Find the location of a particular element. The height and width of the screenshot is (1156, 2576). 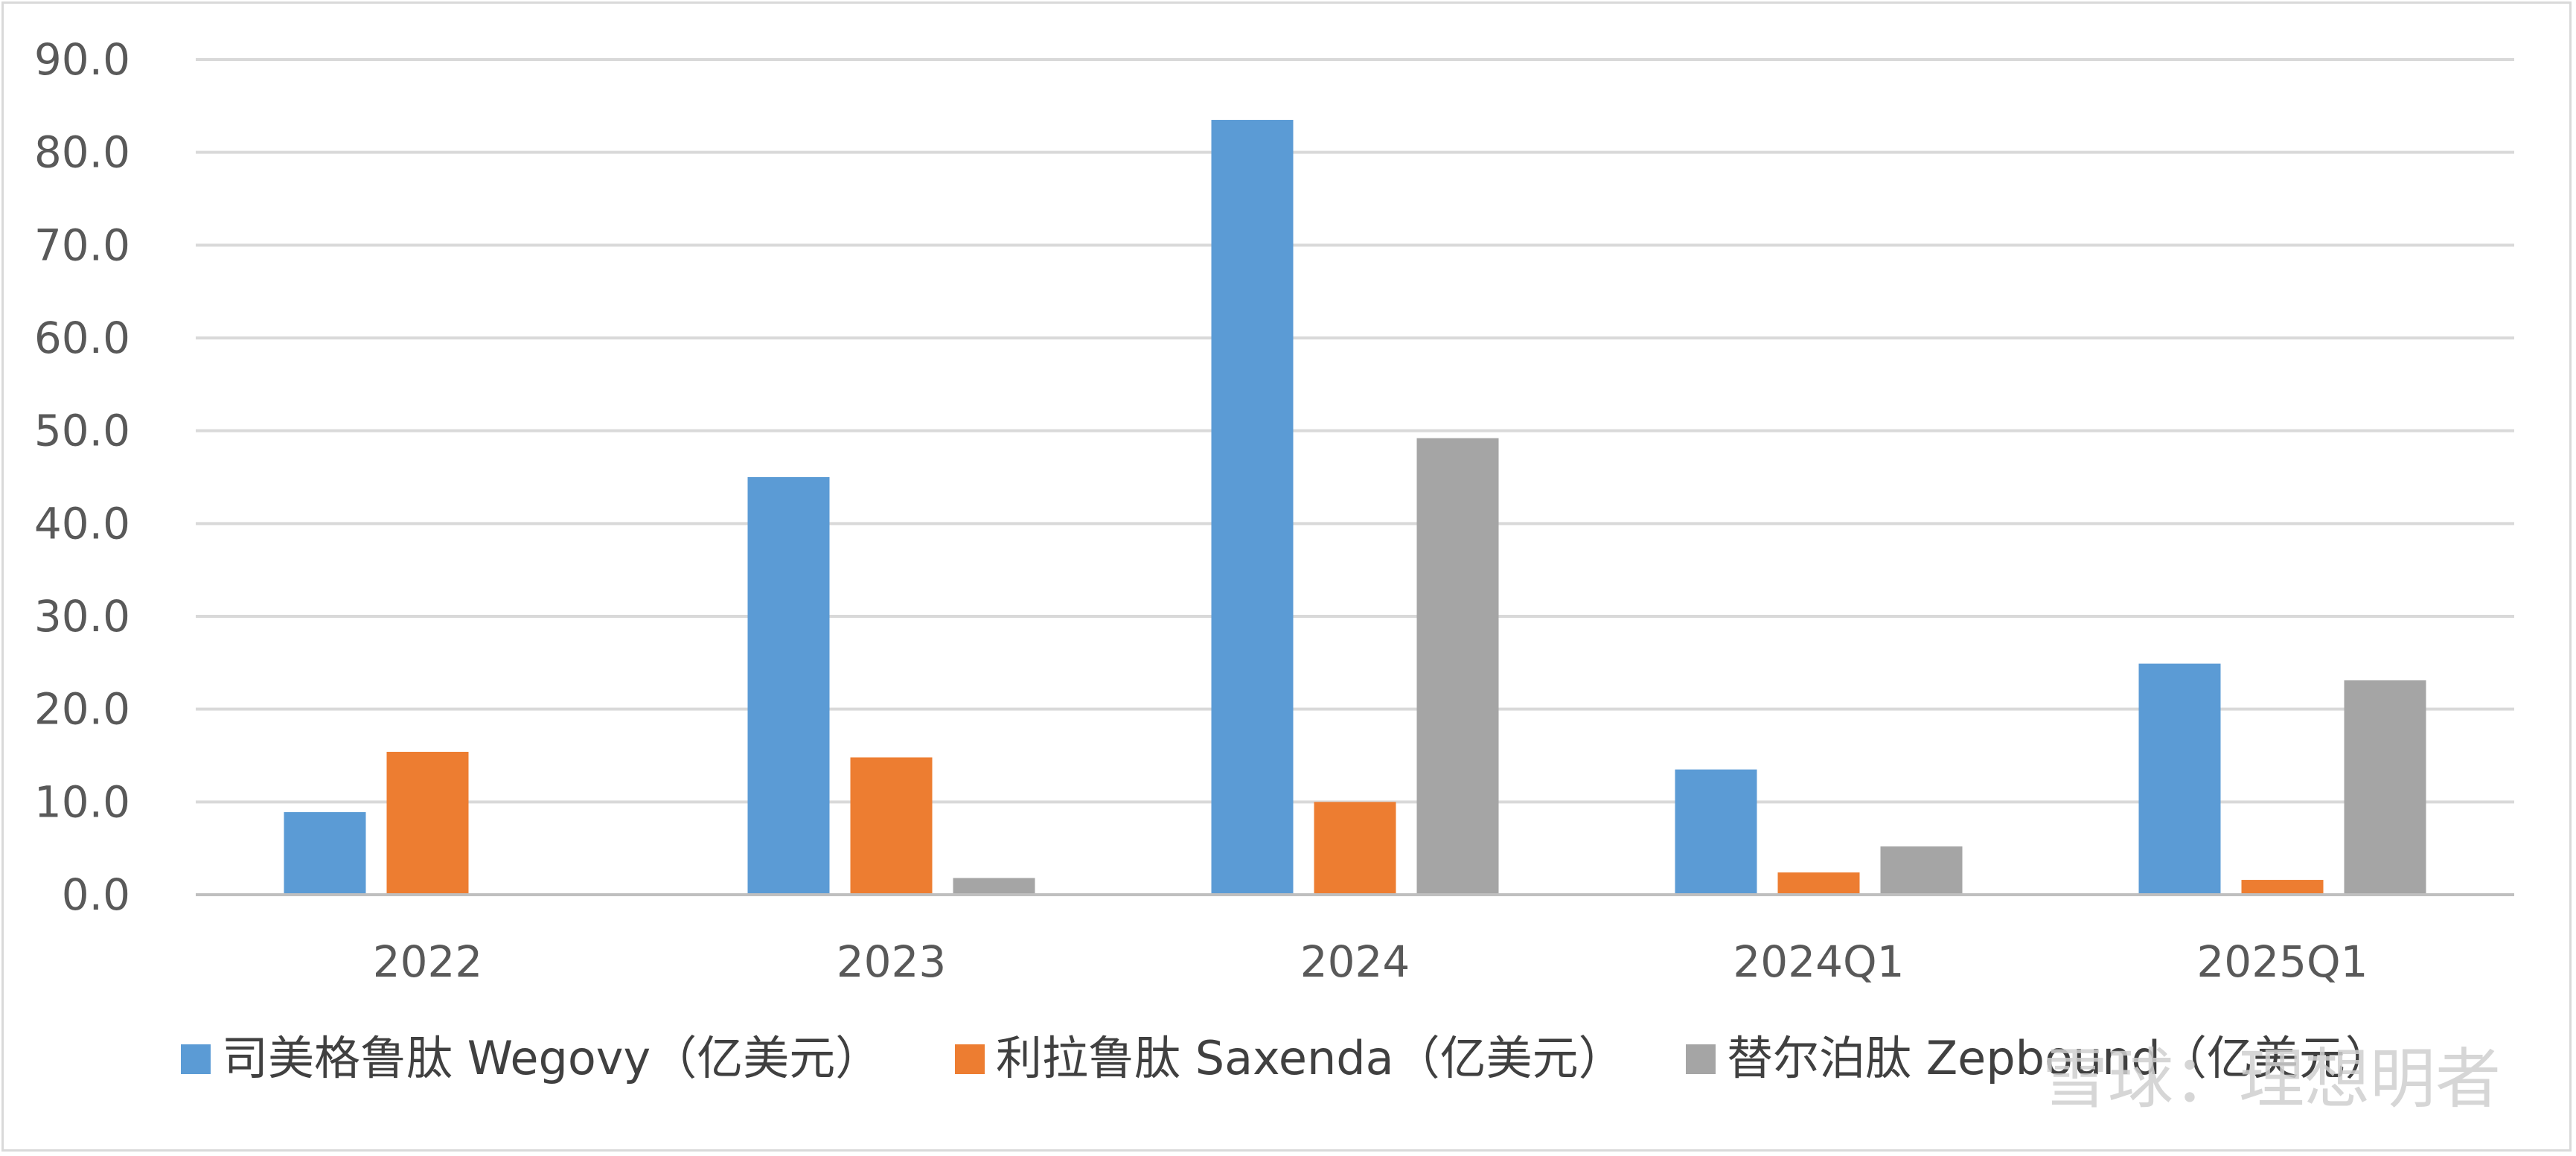

bar-3-2023 is located at coordinates (994, 887).